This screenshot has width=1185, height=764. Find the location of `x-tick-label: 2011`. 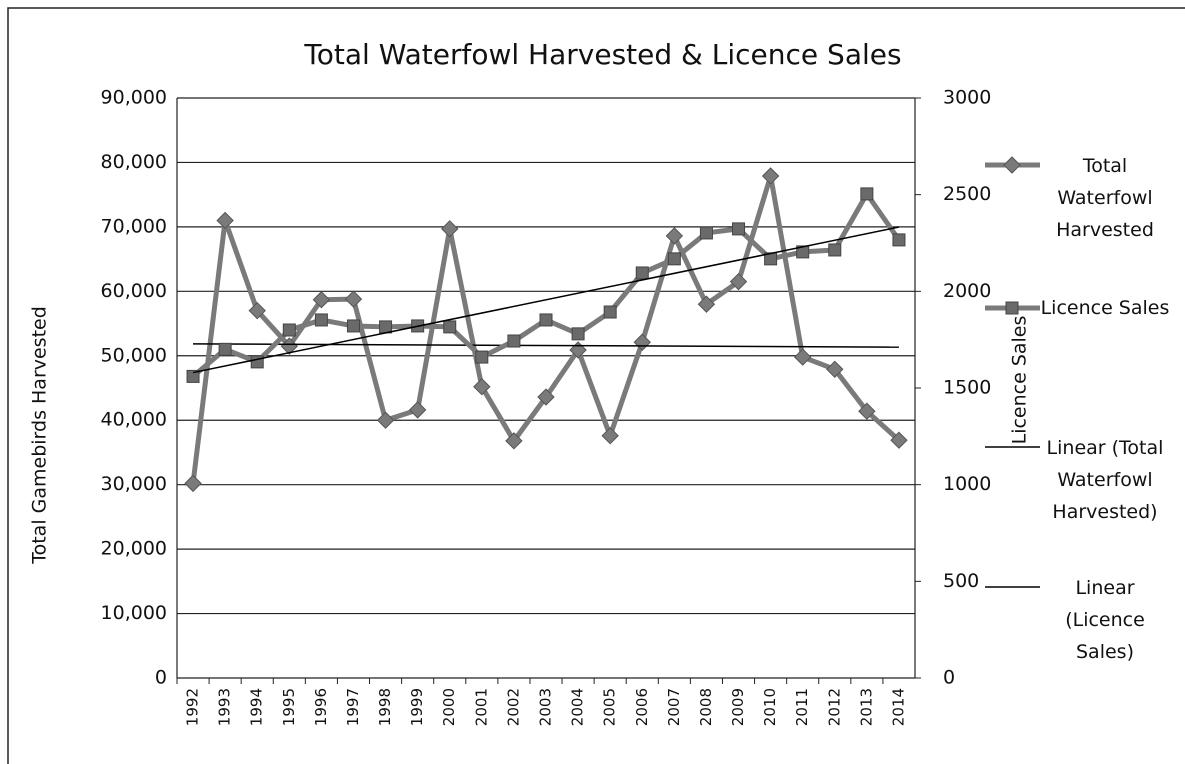

x-tick-label: 2011 is located at coordinates (802, 707).